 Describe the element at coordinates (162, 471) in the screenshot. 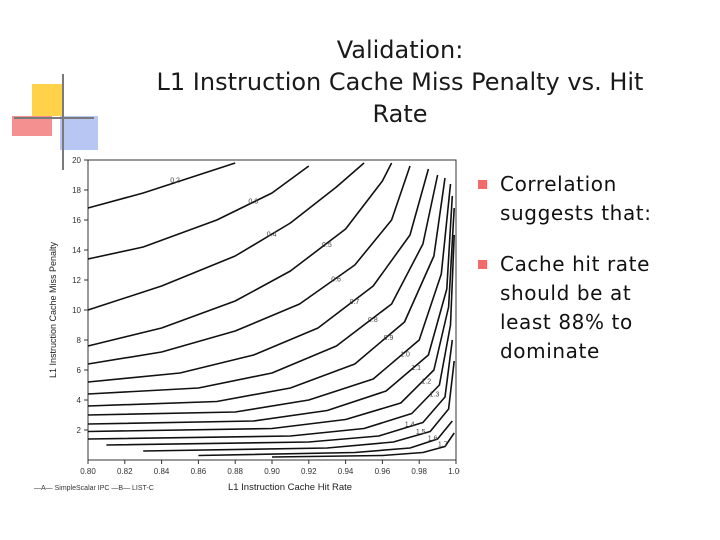

I see `x-tick-label: 0.84` at that location.